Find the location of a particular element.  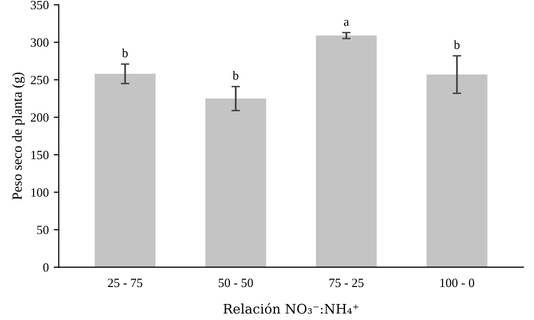

y-tick-label: 0 is located at coordinates (46, 267).